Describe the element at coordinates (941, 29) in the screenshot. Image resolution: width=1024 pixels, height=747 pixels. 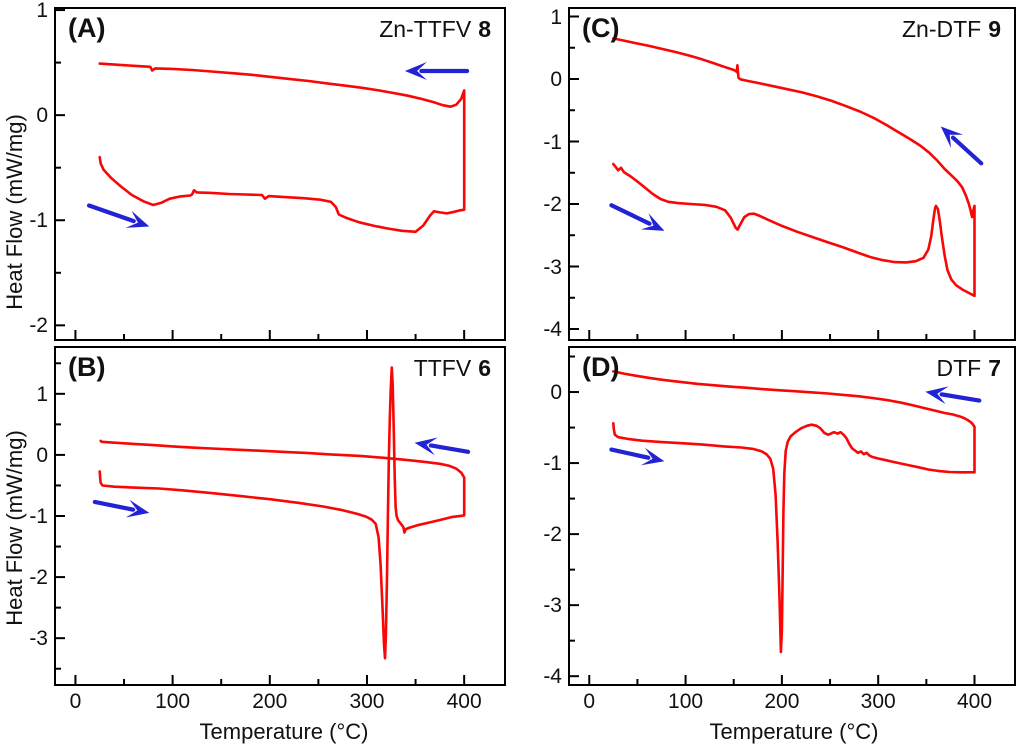
I see `compound-name: Zn-DTF` at that location.